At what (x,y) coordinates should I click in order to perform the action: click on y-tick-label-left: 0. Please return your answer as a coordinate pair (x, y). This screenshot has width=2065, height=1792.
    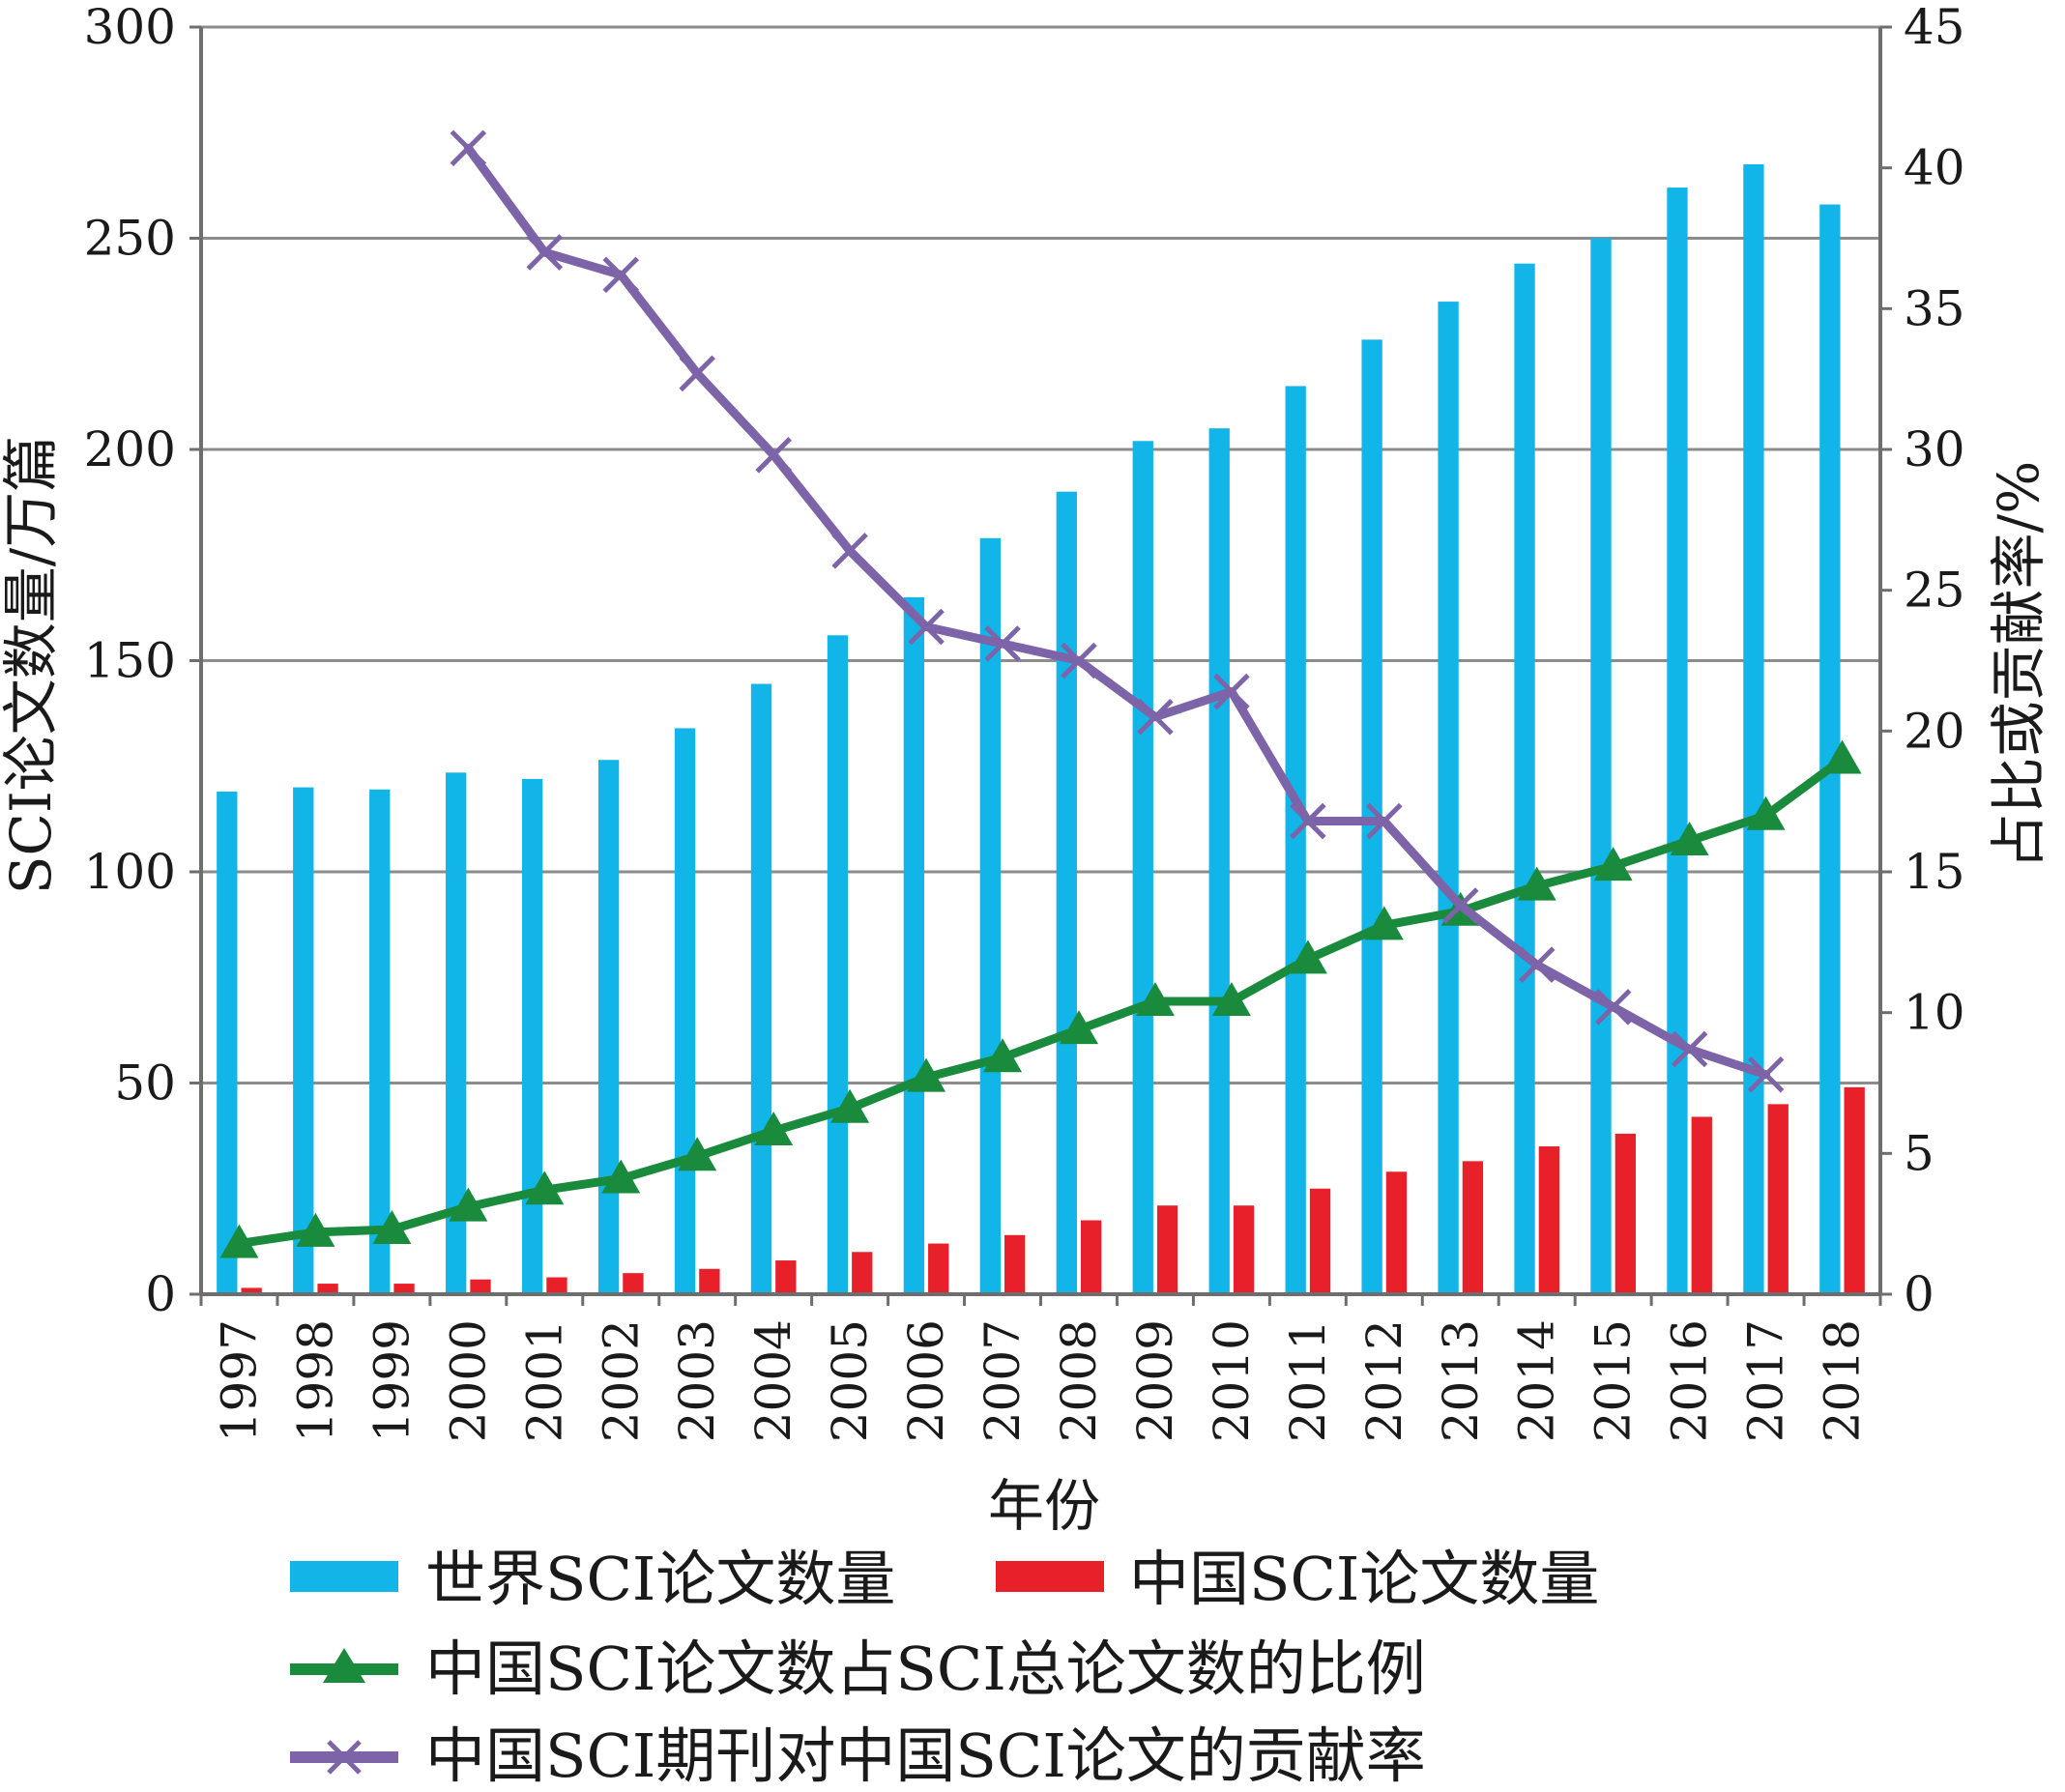
    Looking at the image, I should click on (160, 1294).